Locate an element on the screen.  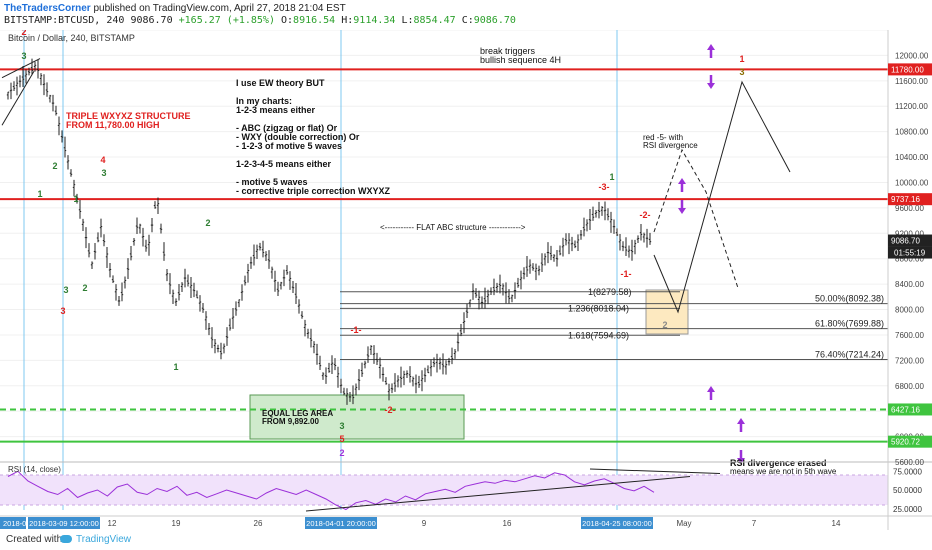
fib-ret-label: 50.00%(8092.38) is located at coordinates (849, 299).